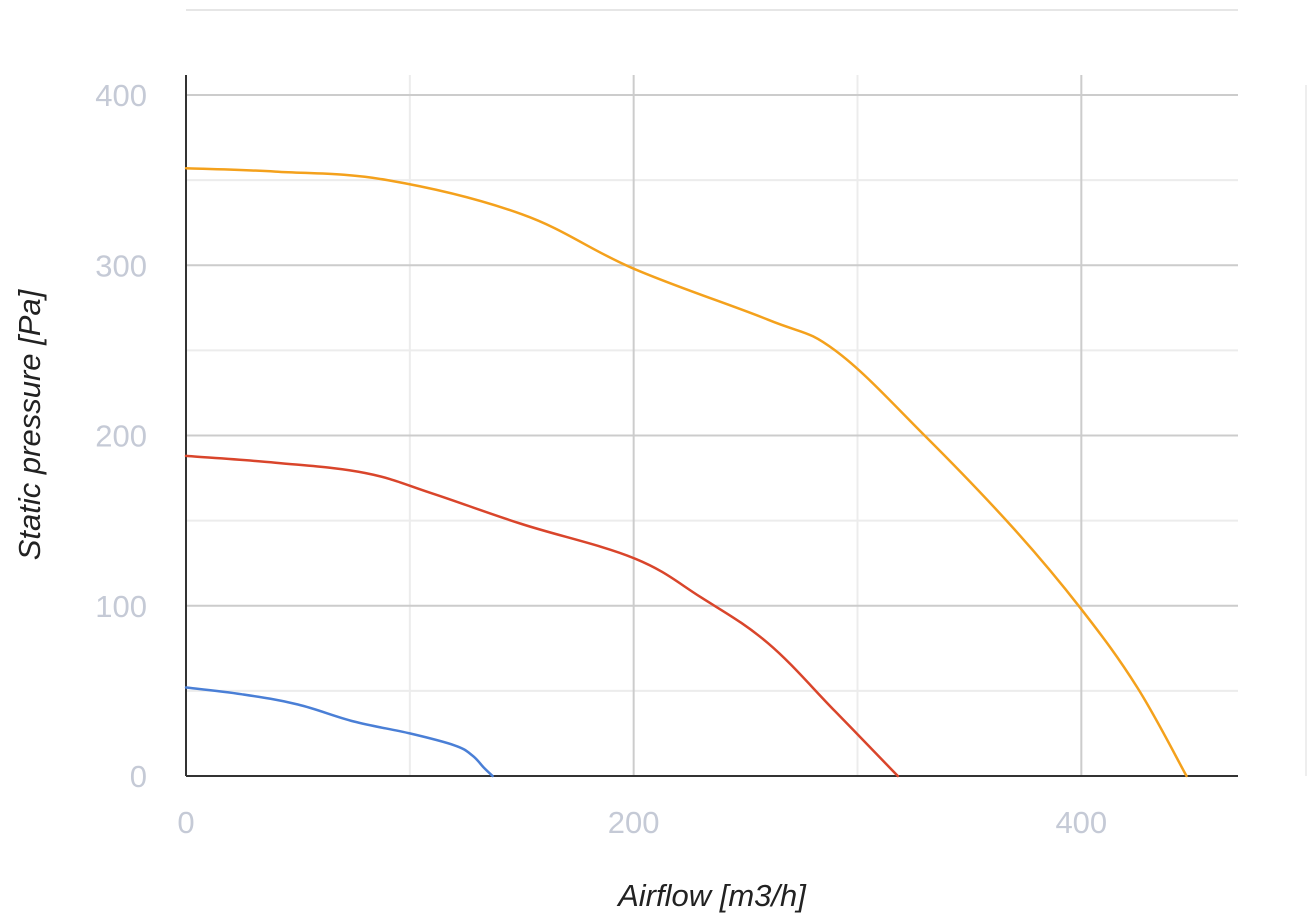  Describe the element at coordinates (1081, 822) in the screenshot. I see `x-tick-label: 400` at that location.